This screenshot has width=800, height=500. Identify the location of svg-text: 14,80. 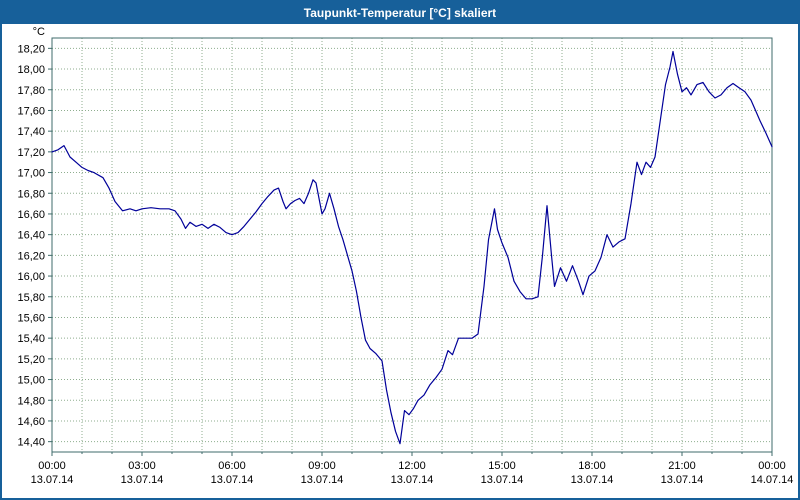
(31, 401).